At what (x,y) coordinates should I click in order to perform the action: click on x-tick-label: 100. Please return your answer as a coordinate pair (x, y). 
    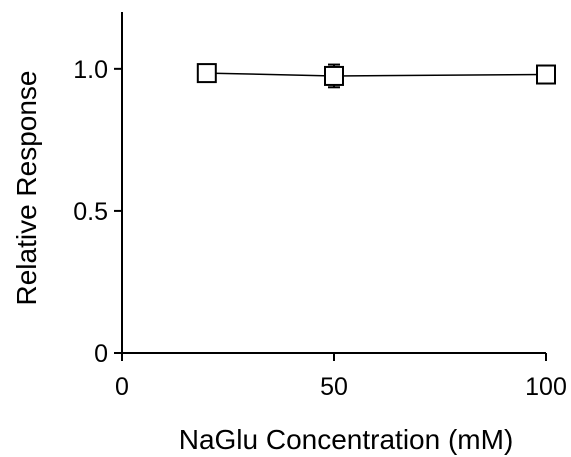
    Looking at the image, I should click on (546, 387).